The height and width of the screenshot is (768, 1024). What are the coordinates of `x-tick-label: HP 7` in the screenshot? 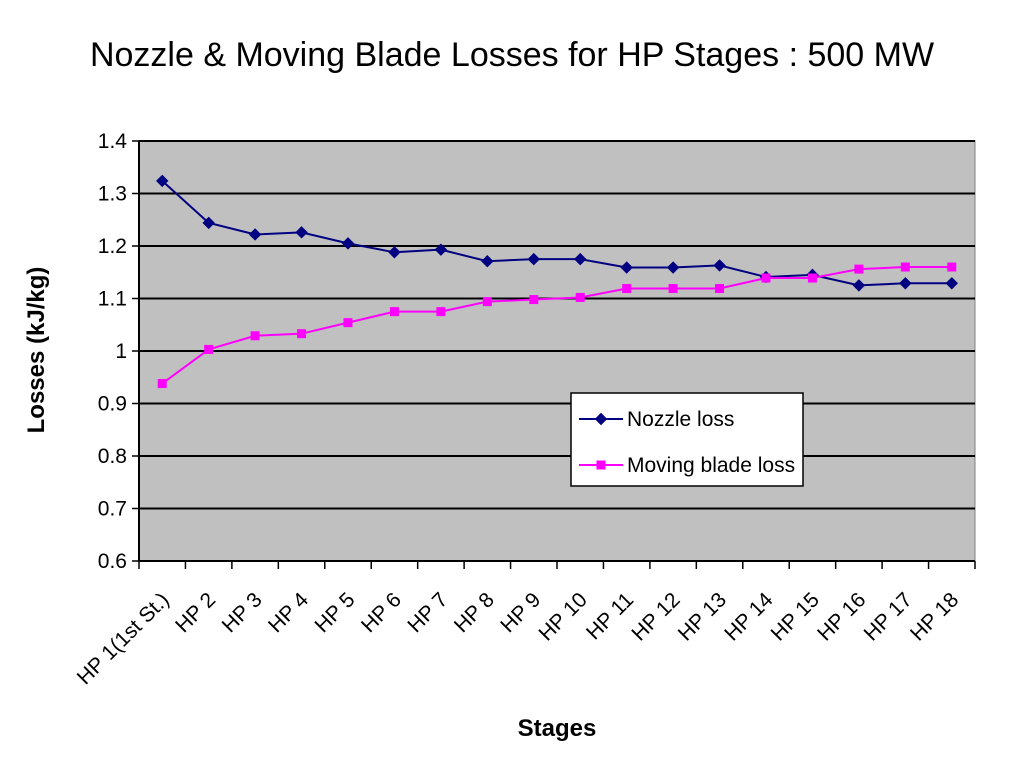 It's located at (427, 612).